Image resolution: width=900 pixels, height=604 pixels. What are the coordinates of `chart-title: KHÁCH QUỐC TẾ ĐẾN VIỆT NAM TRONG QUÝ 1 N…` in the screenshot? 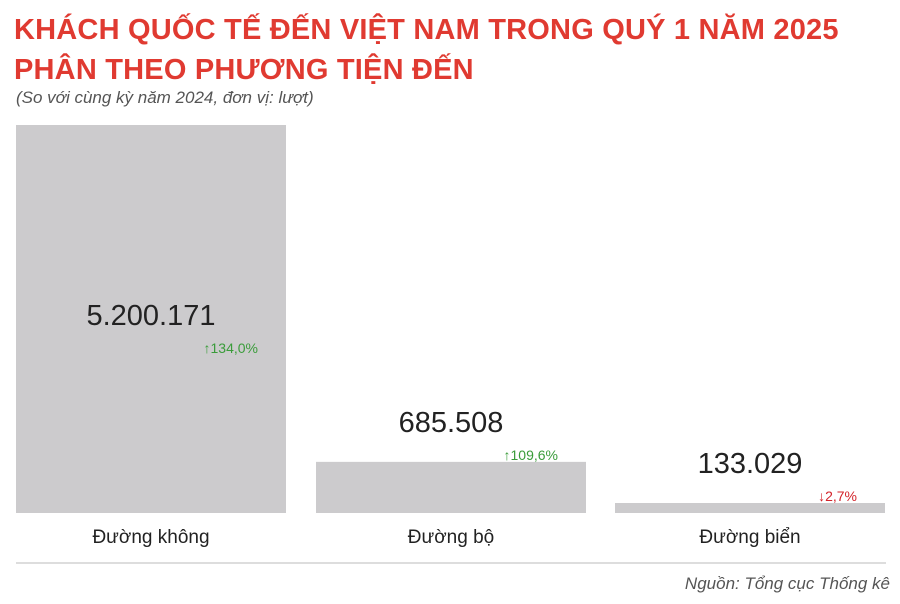 It's located at (426, 50).